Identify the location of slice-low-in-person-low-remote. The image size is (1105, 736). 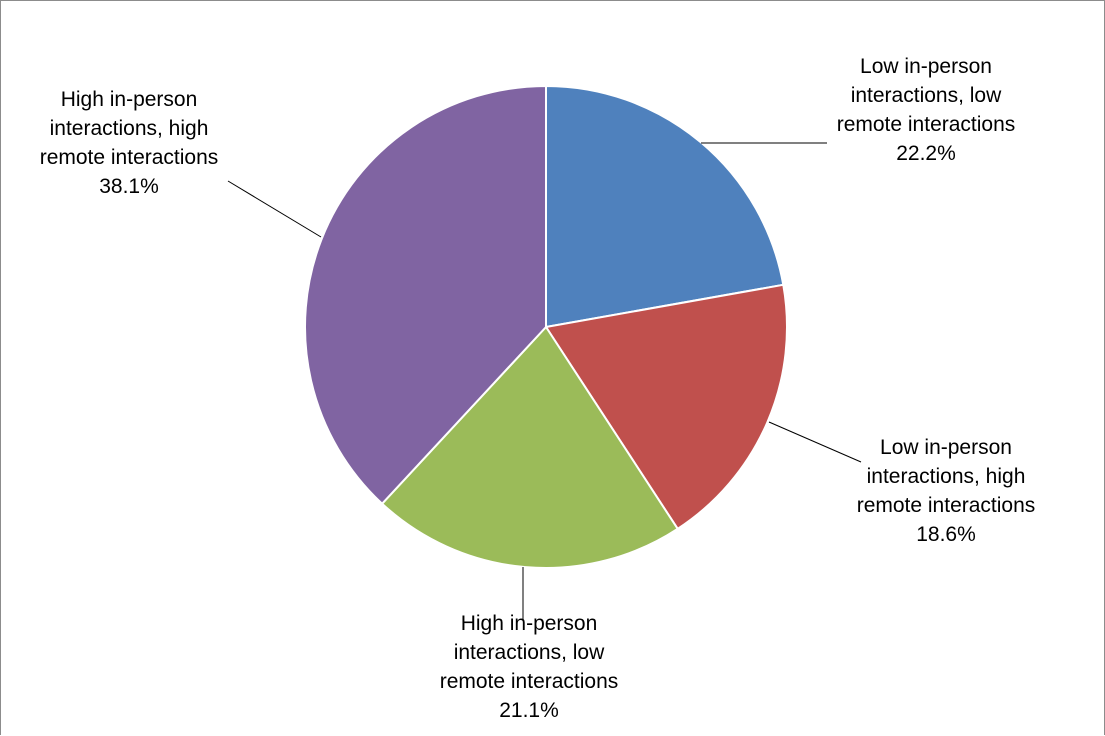
(665, 206).